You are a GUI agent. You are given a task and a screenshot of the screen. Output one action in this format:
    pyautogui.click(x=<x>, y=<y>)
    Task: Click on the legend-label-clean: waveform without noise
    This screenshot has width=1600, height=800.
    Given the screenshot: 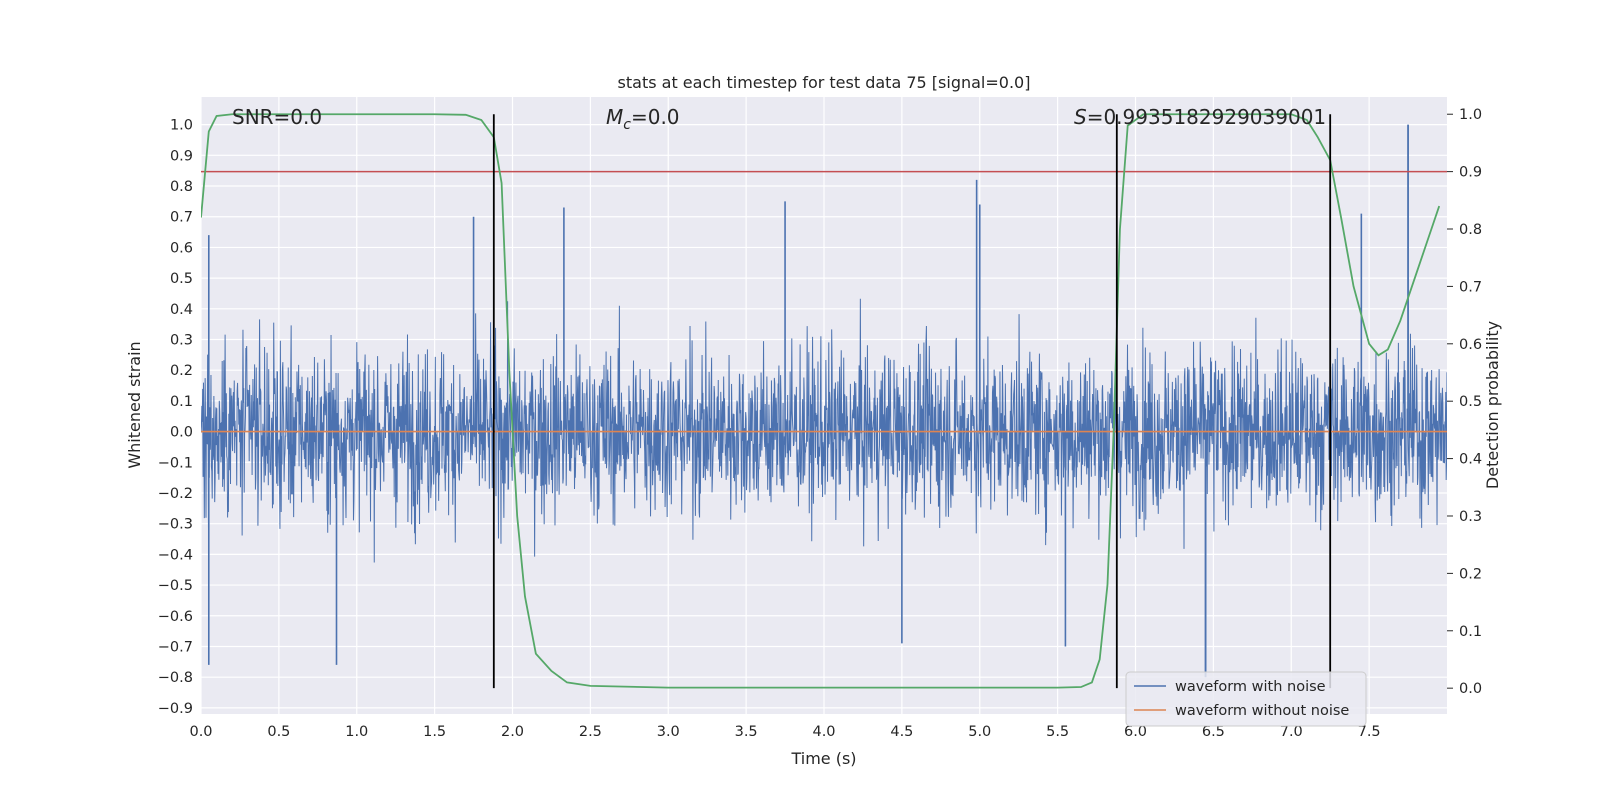 What is the action you would take?
    pyautogui.click(x=1262, y=711)
    